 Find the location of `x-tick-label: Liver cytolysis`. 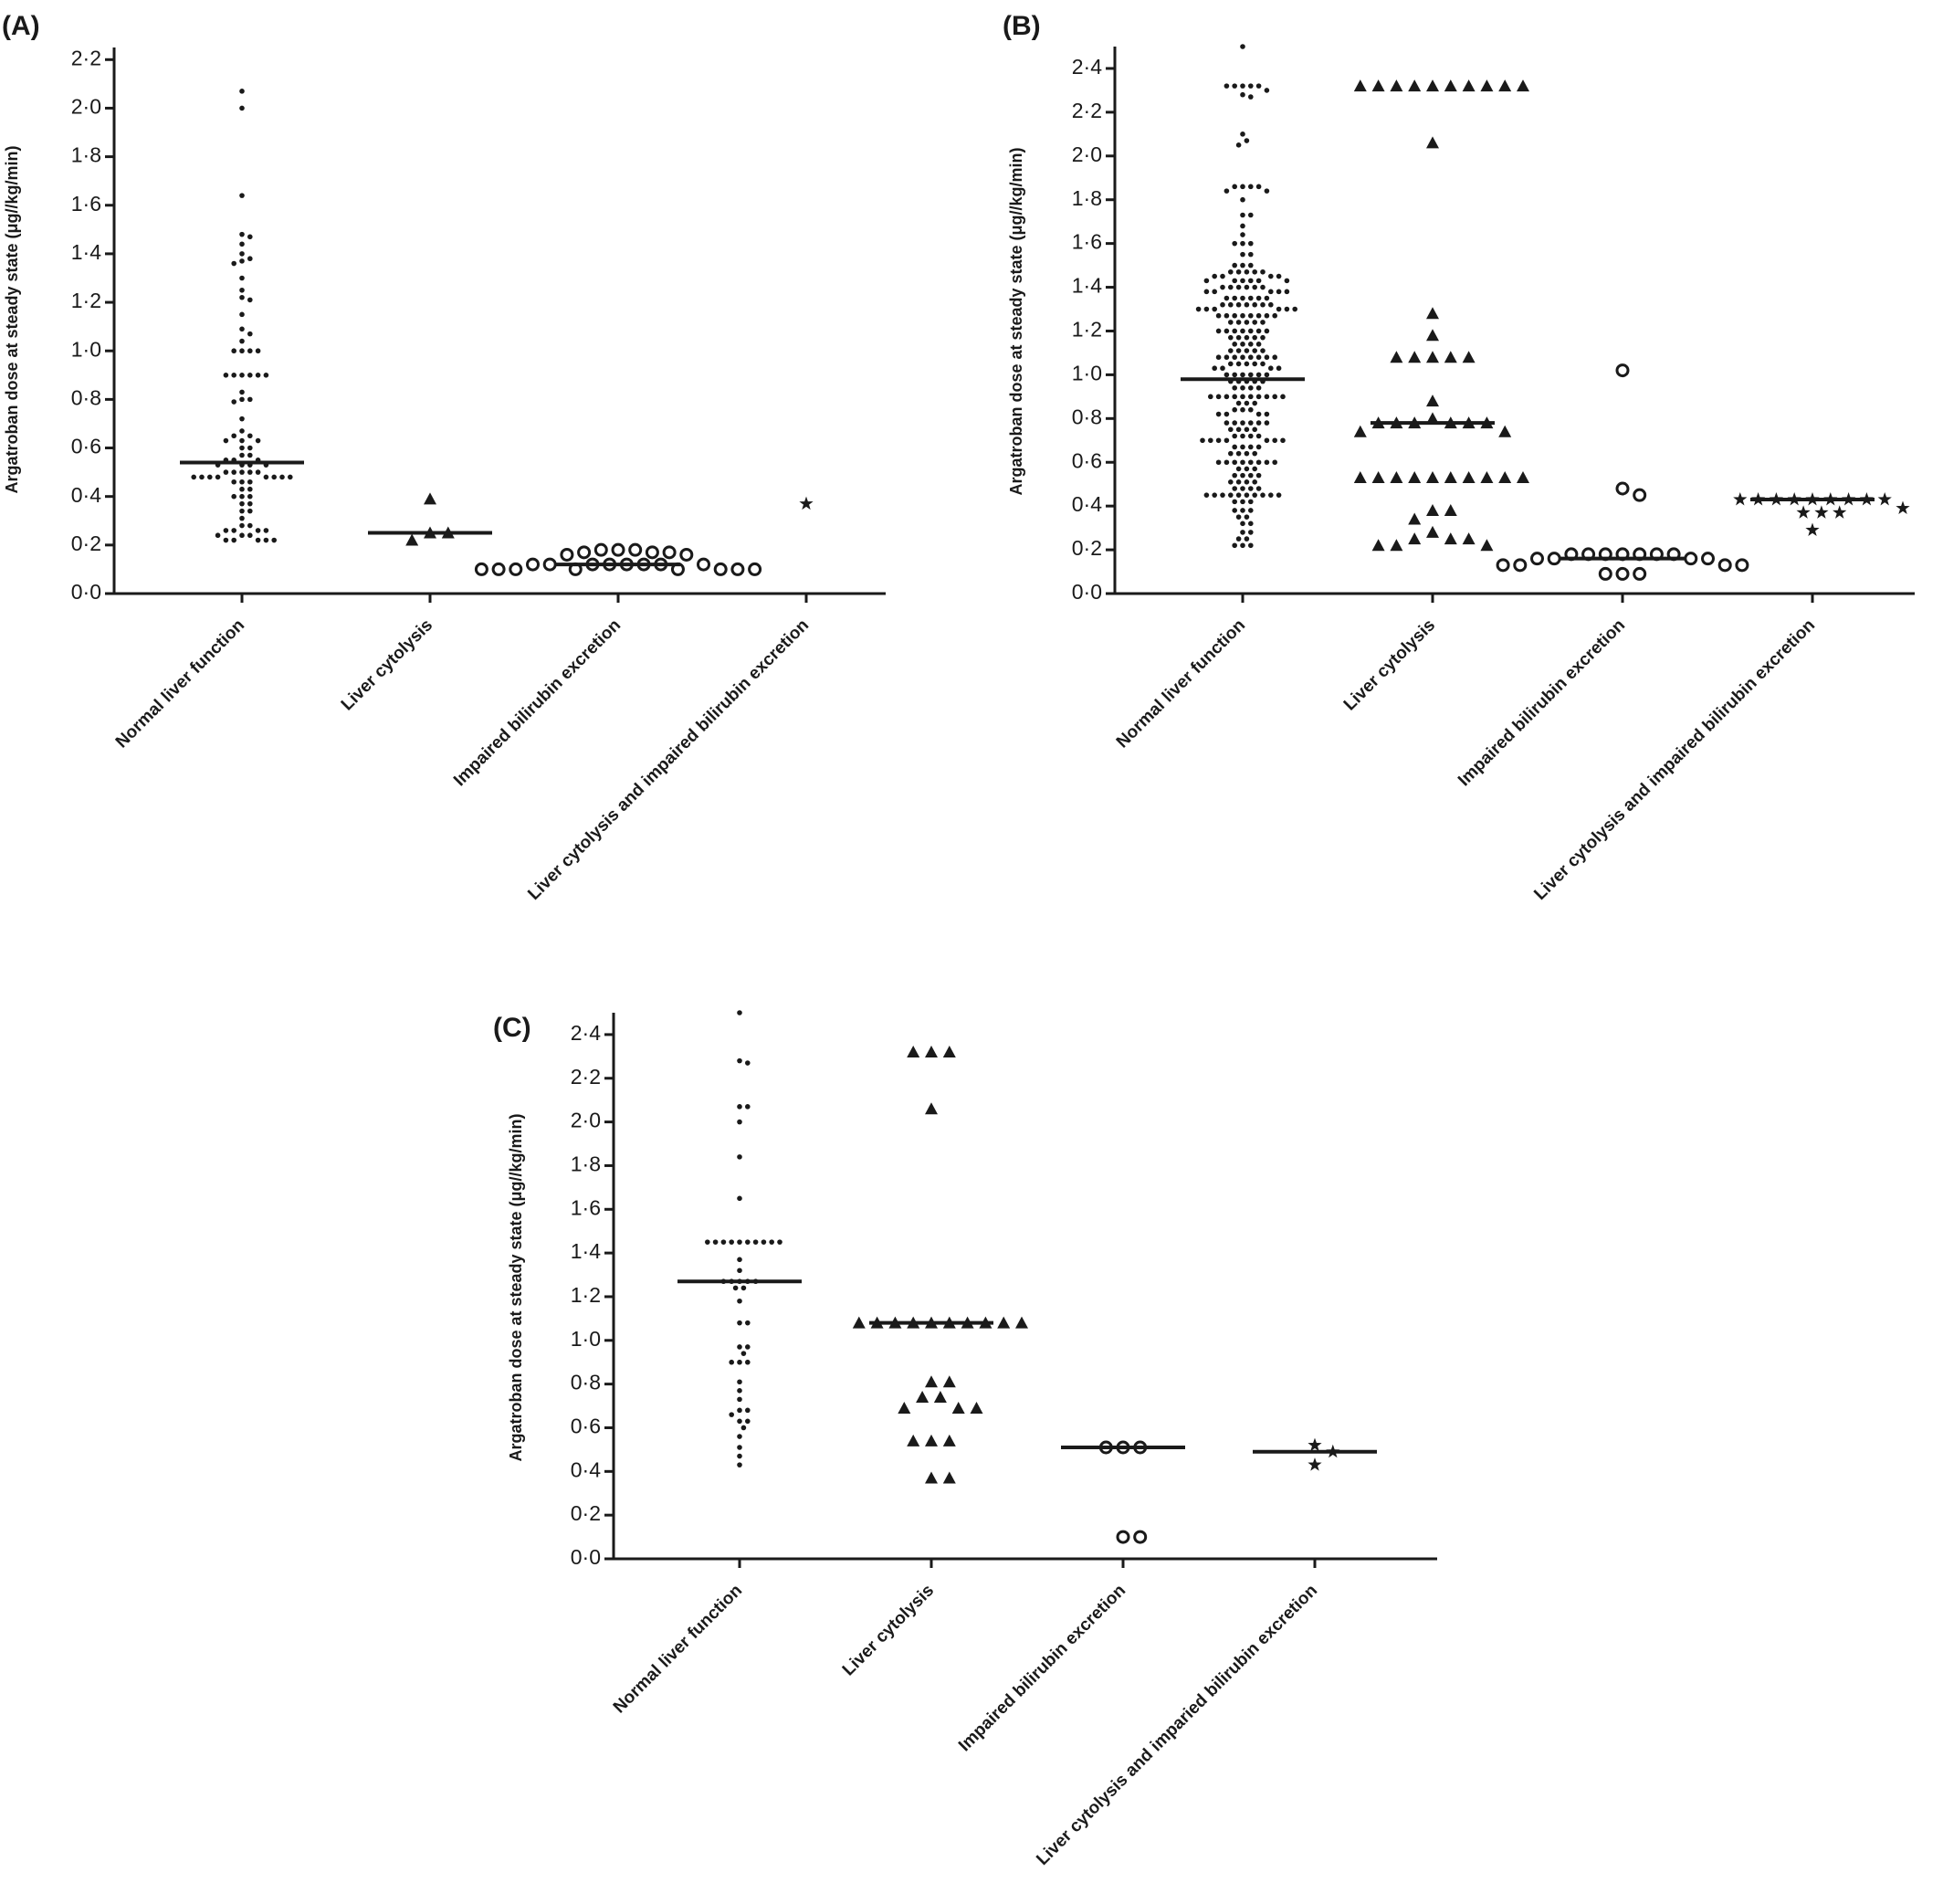

x-tick-label: Liver cytolysis is located at coordinates (888, 1630).